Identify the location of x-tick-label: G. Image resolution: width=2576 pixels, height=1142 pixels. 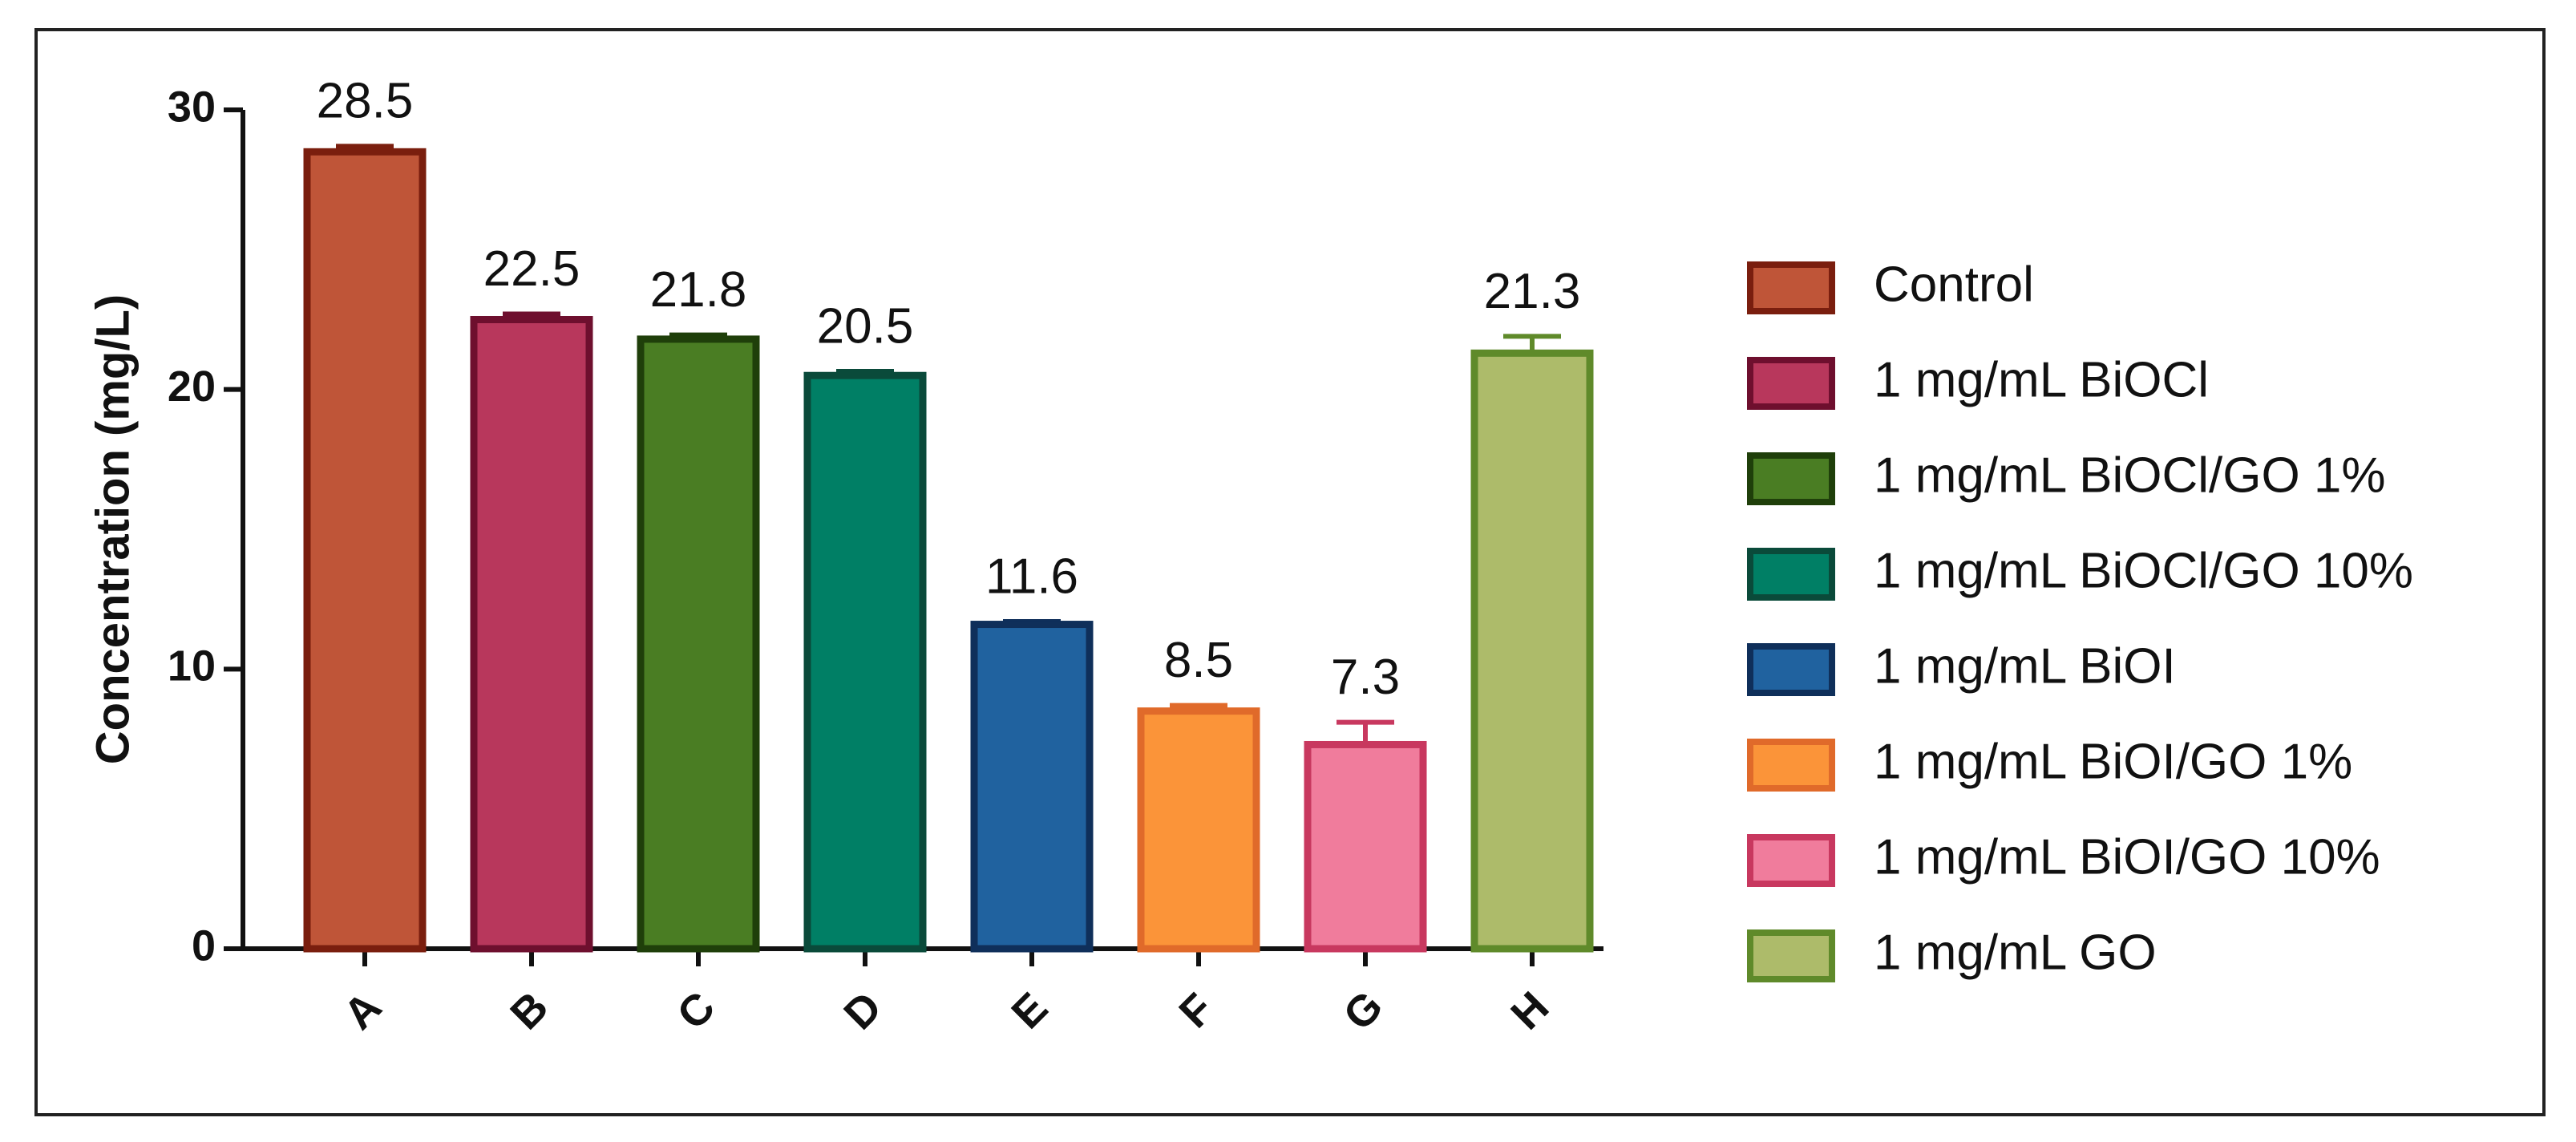
(1363, 1011).